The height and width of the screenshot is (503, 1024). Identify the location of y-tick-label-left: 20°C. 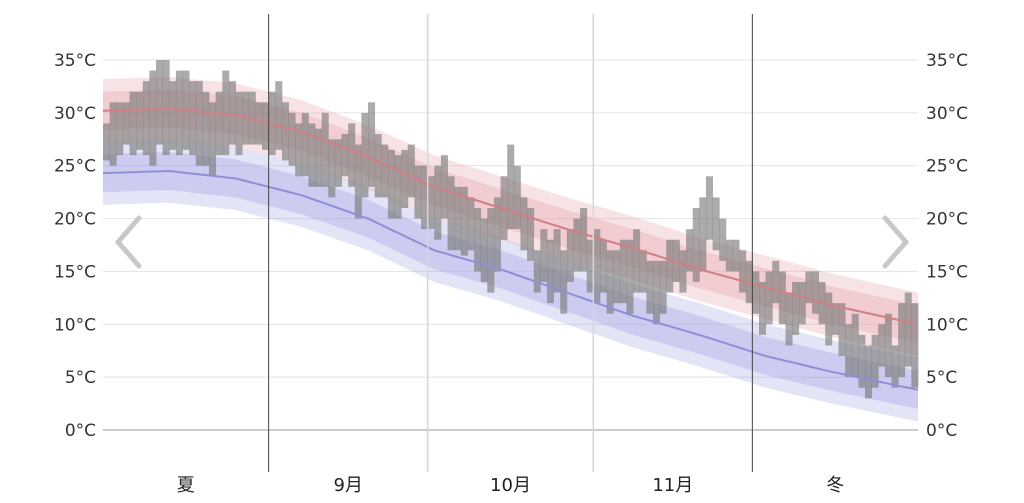
(75, 220).